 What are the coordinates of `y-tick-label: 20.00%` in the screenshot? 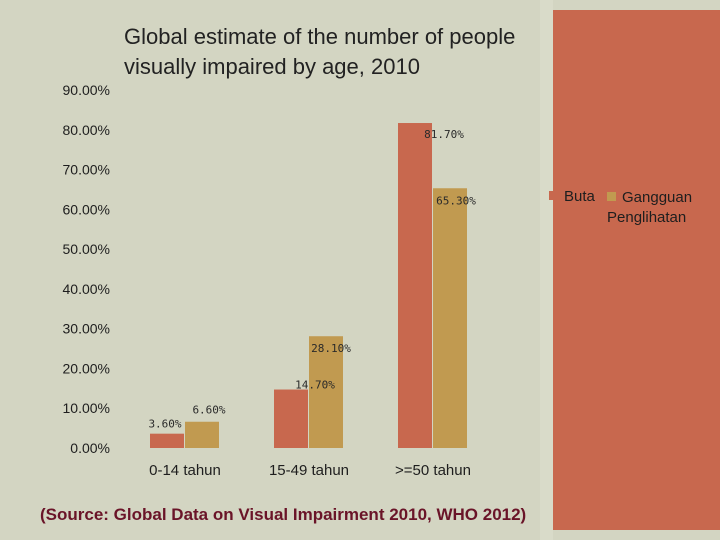 It's located at (86, 368).